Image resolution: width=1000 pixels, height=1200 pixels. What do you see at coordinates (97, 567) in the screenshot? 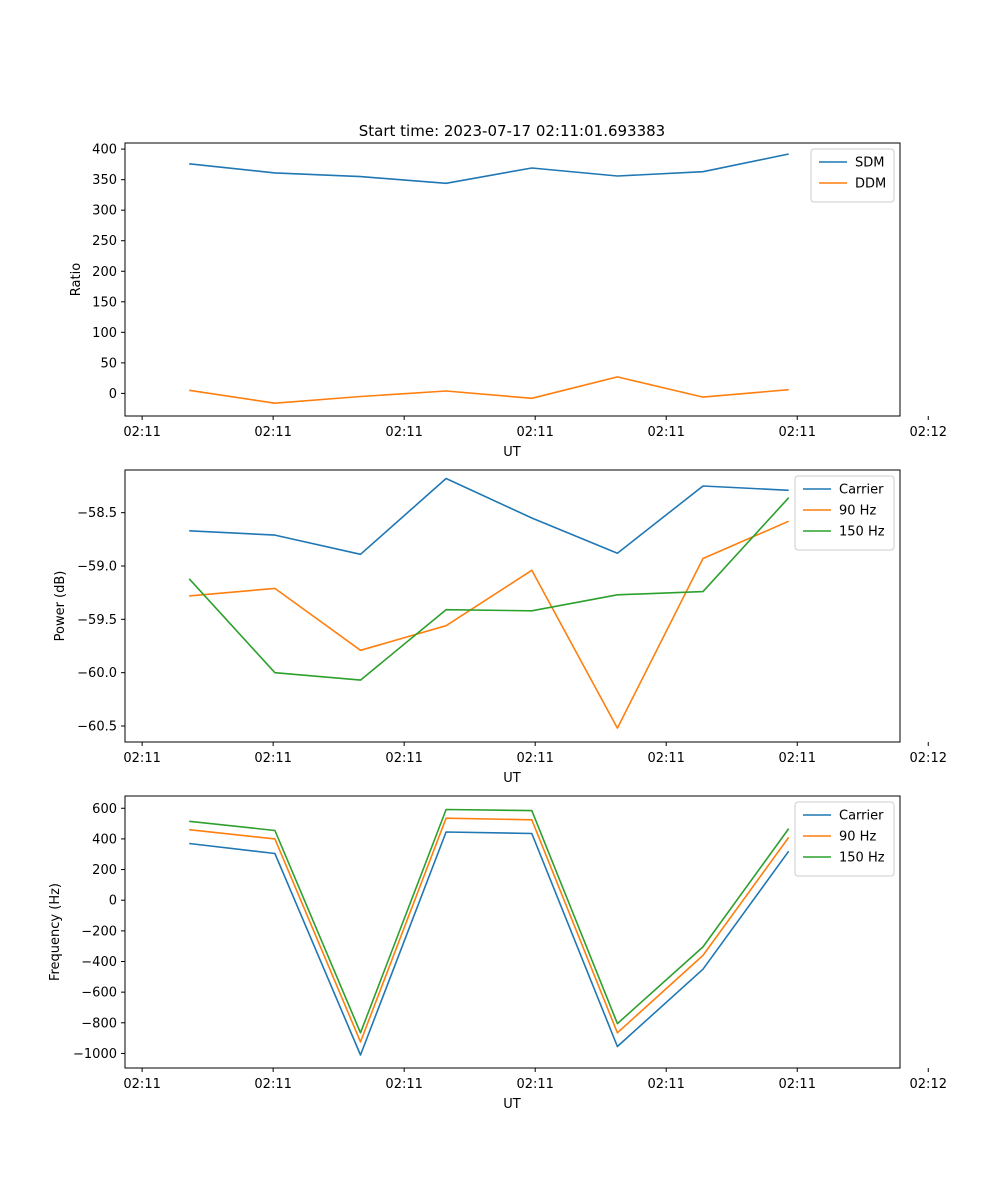
I see `y-tick-label: −59.0` at bounding box center [97, 567].